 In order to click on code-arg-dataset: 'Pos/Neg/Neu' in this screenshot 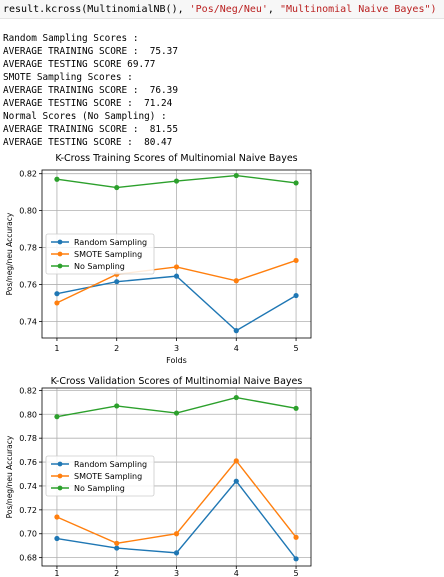, I will do `click(228, 9)`.